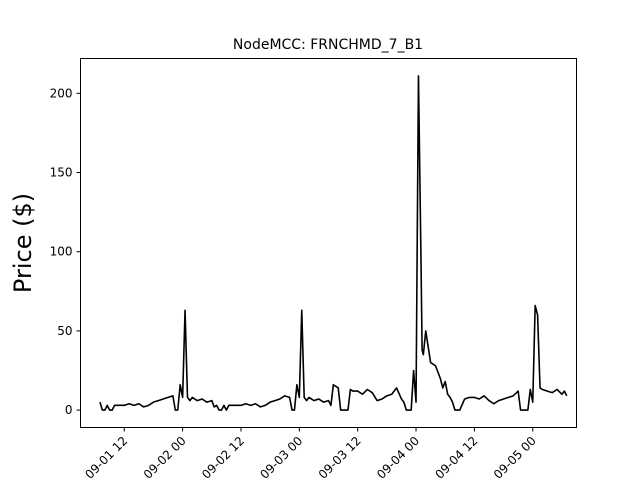 This screenshot has width=640, height=480. Describe the element at coordinates (281, 457) in the screenshot. I see `x-tick-label: 09-03 00` at that location.